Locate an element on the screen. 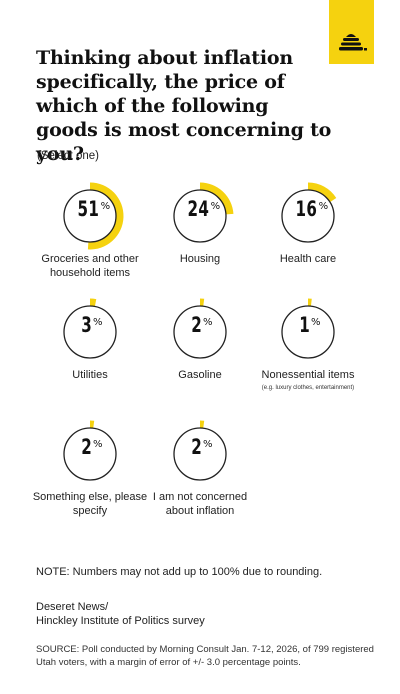 The image size is (400, 694). donut-value-label: 1% is located at coordinates (308, 325).